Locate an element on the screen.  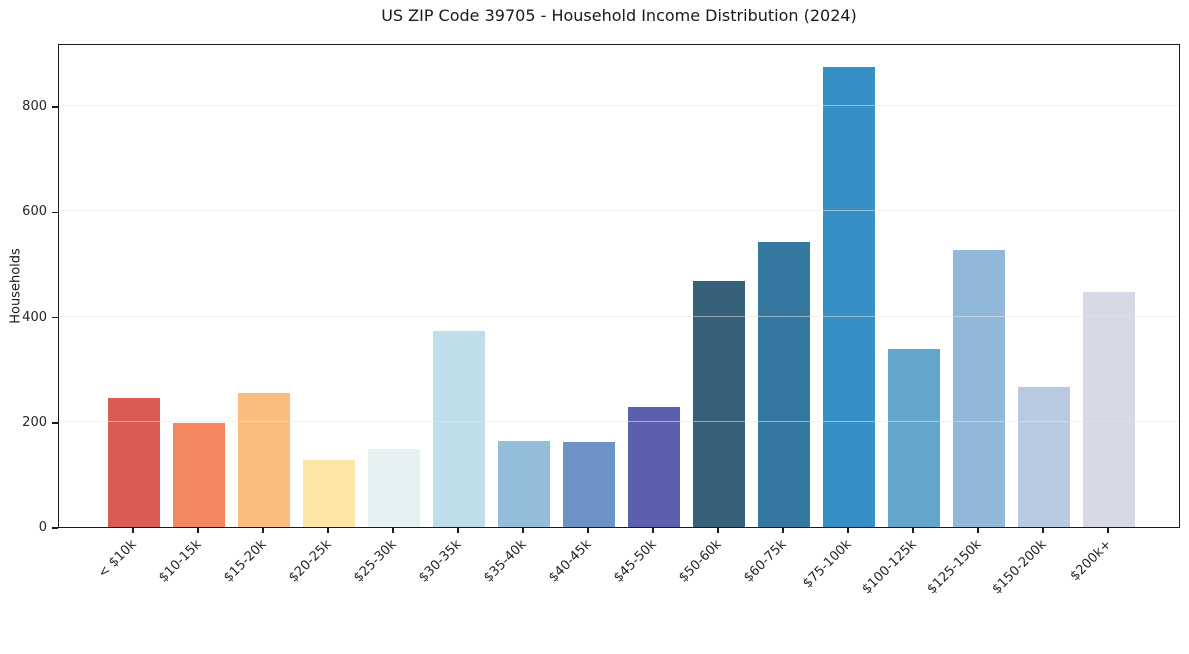
x-tick-mark-$25-30k is located at coordinates (393, 530).